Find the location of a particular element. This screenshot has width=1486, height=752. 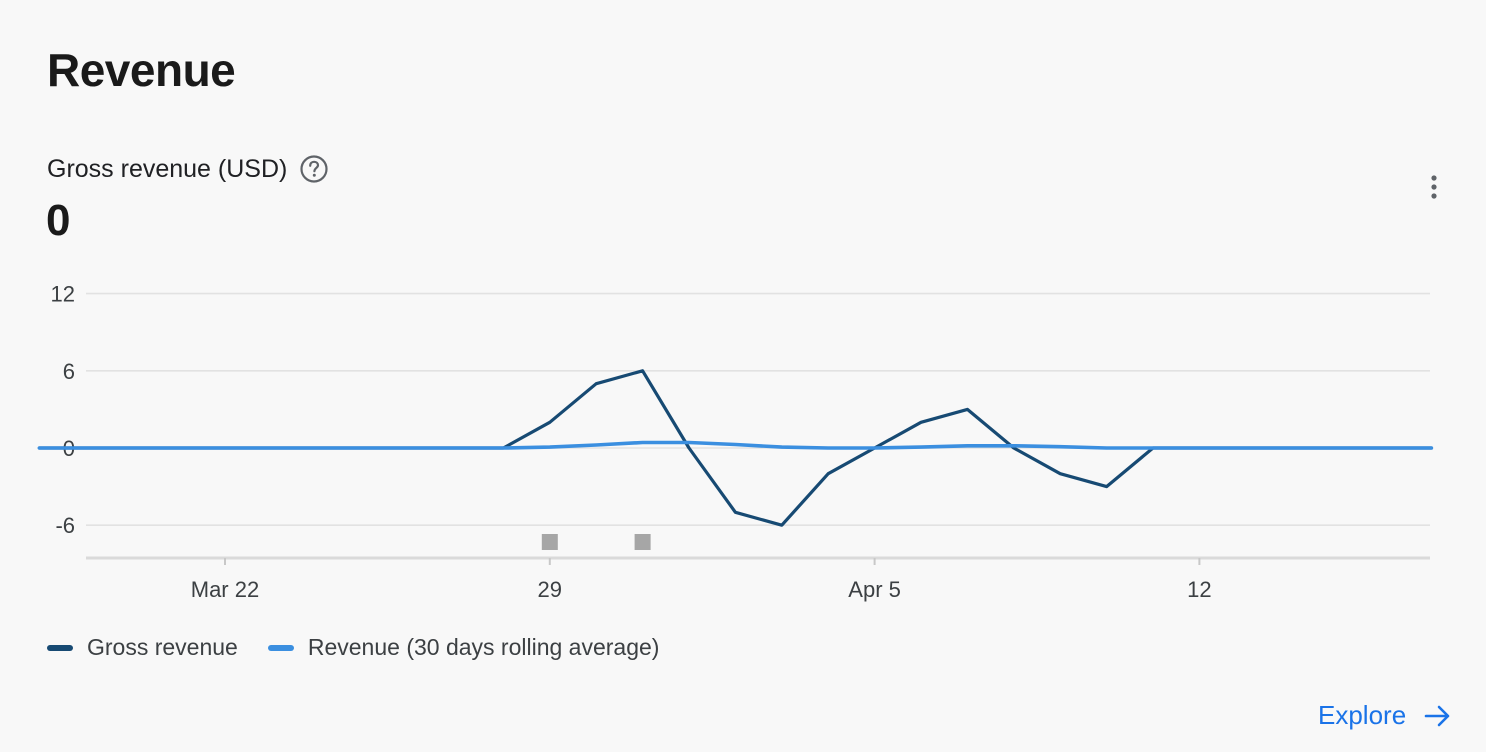

legend-item-rolling: Revenue (30 days rolling average) is located at coordinates (463, 647).